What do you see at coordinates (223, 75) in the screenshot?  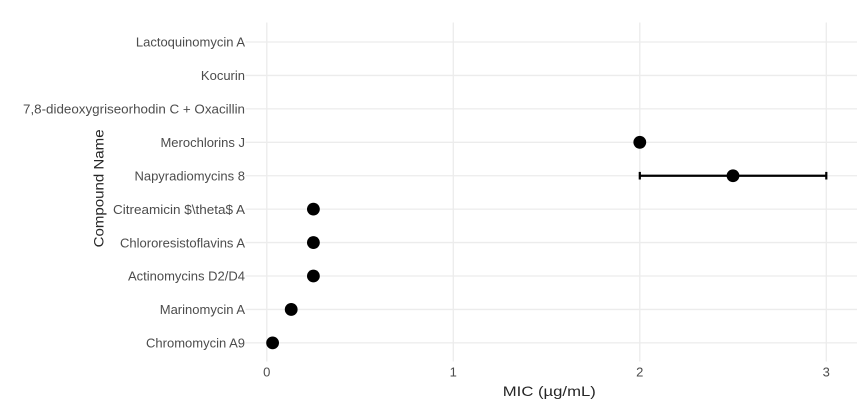 I see `svg-text: Kocurin` at bounding box center [223, 75].